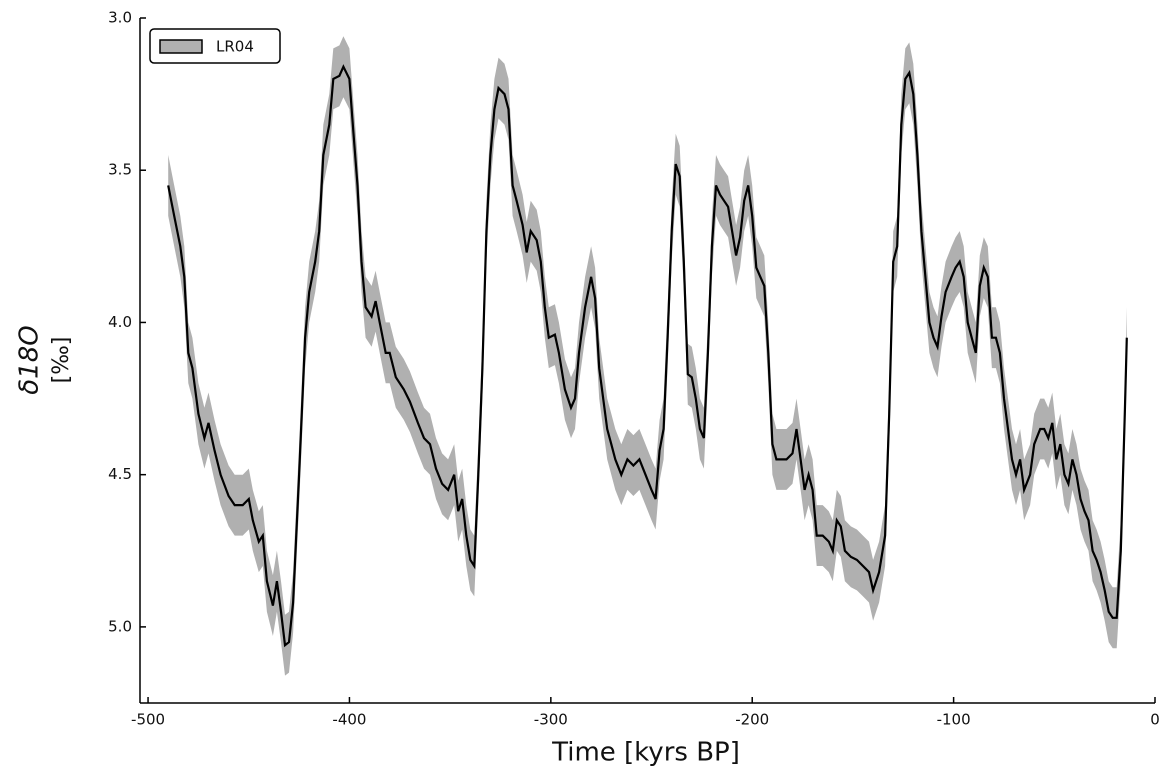 The image size is (1164, 777). Describe the element at coordinates (30, 359) in the screenshot. I see `y-axis-label: δ18O` at that location.